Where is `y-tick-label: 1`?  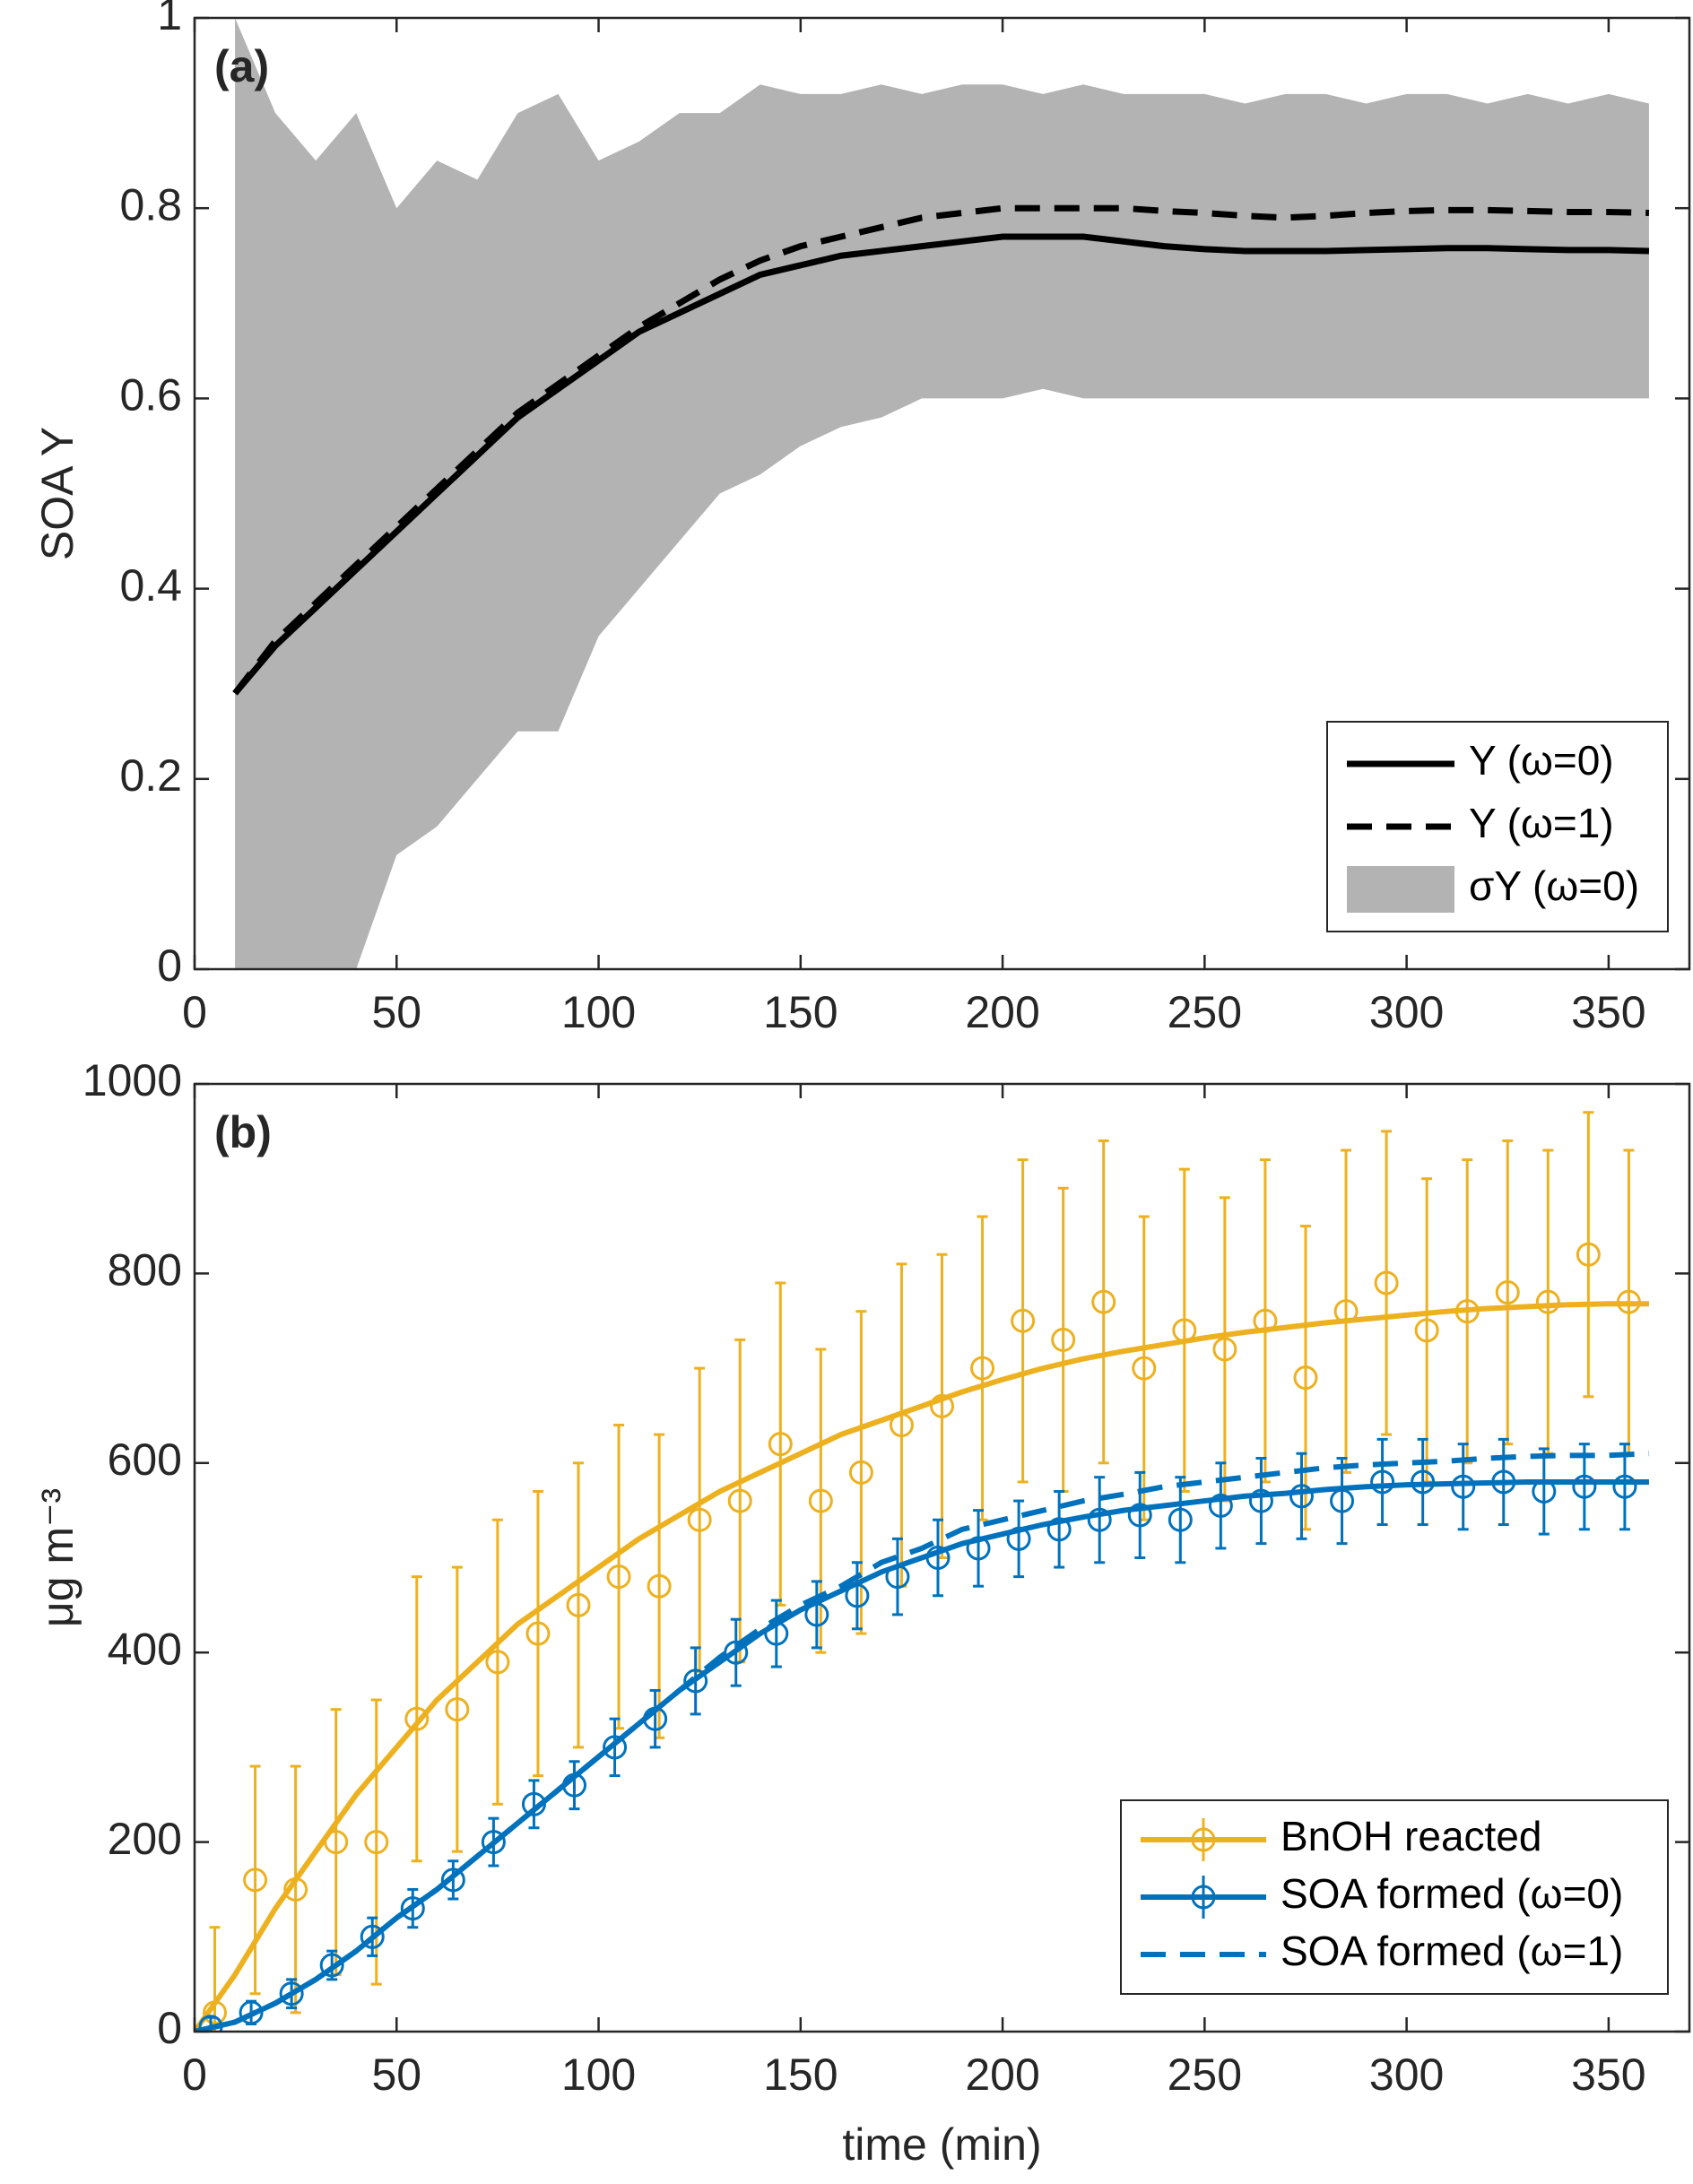 y-tick-label: 1 is located at coordinates (169, 19).